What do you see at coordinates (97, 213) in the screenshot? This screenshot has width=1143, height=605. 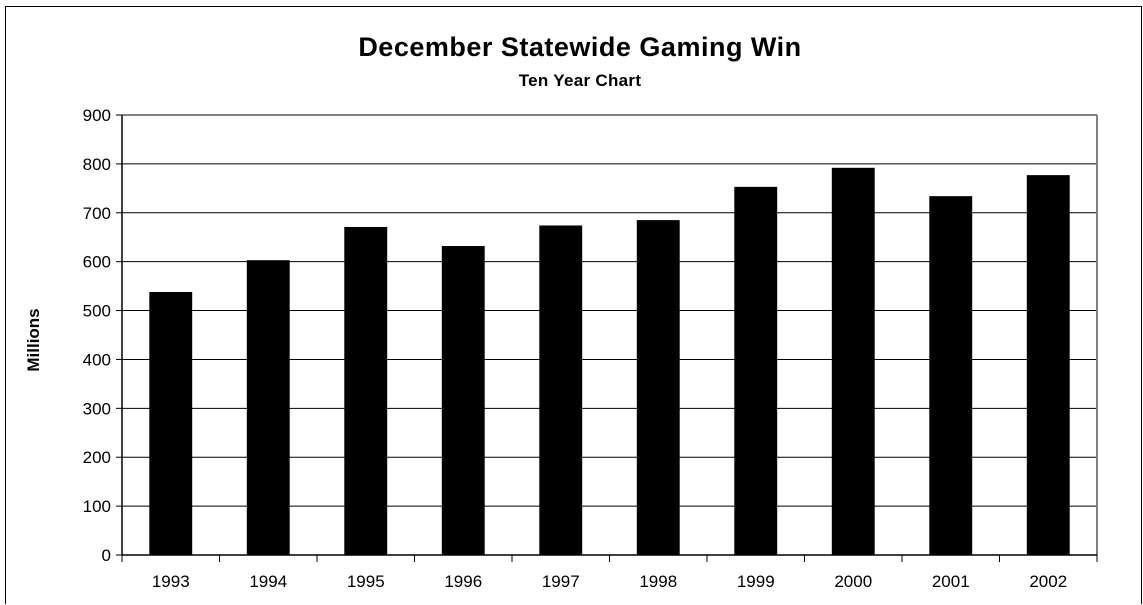 I see `y-tick-label: 700` at bounding box center [97, 213].